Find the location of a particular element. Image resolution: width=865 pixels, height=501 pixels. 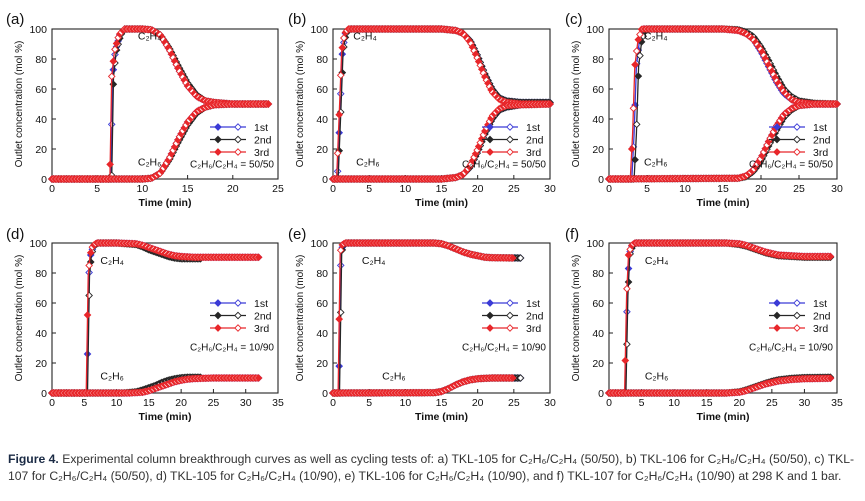

panel-letter: (a) is located at coordinates (15, 19).